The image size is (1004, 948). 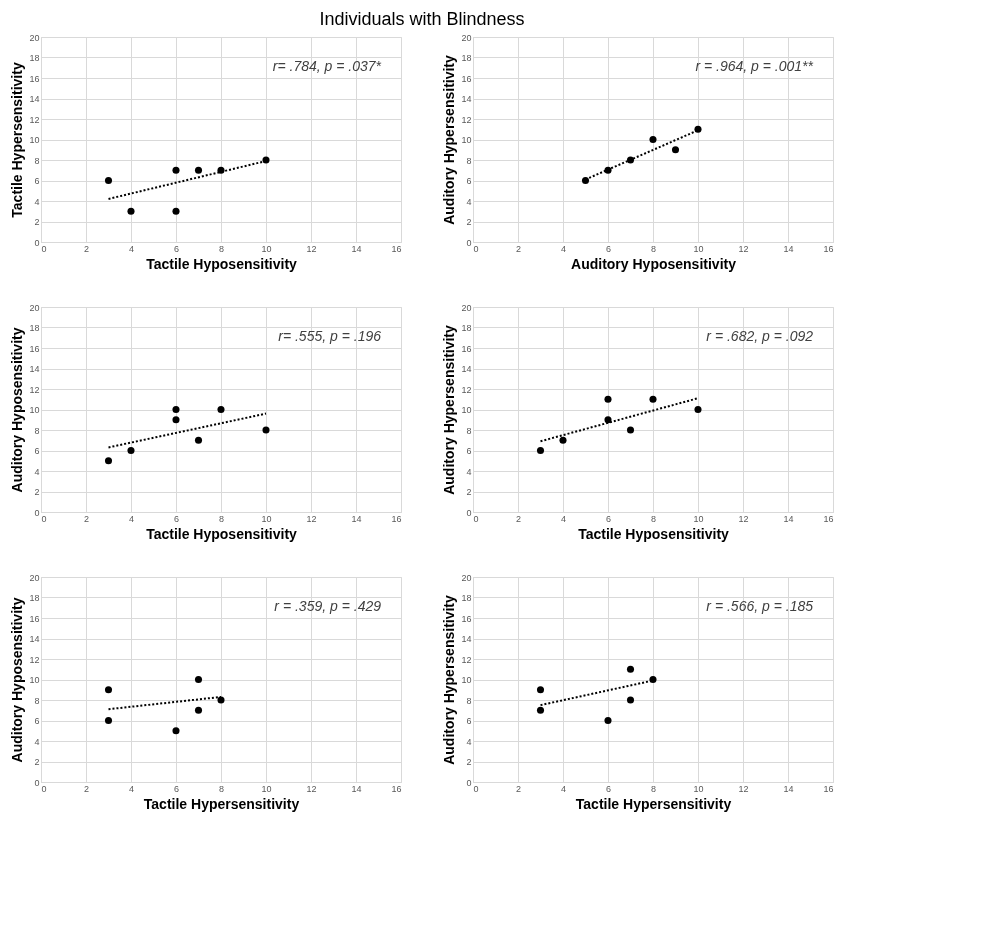 I want to click on y-axis-title: Auditory Hyposensitivity, so click(x=17, y=410).